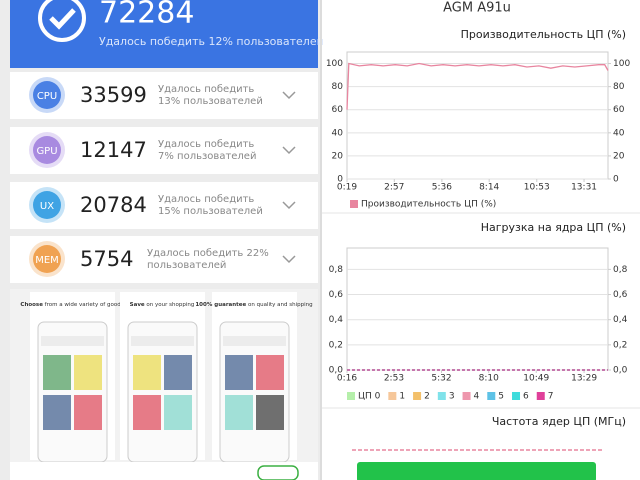 The image size is (640, 480). Describe the element at coordinates (338, 133) in the screenshot. I see `y-tick-label: 40` at that location.